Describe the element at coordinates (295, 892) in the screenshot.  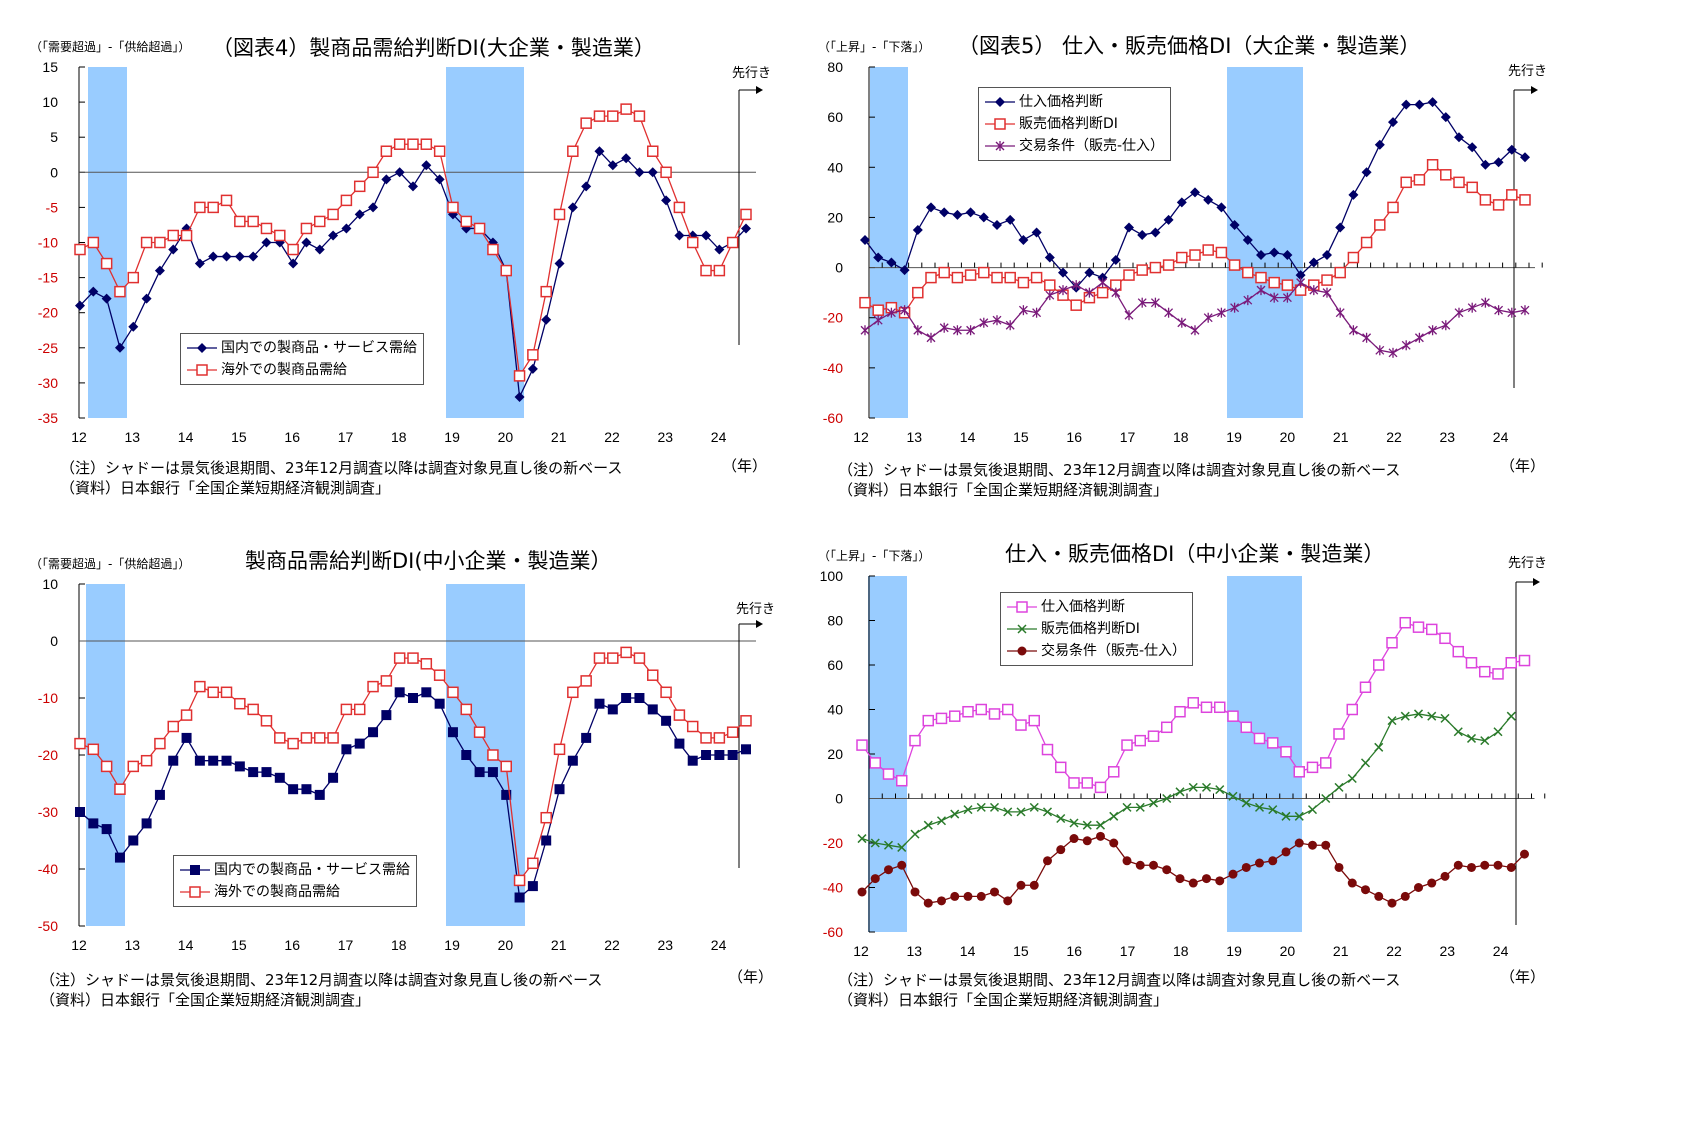
I see `legend-item: 海外での製商品需給` at that location.